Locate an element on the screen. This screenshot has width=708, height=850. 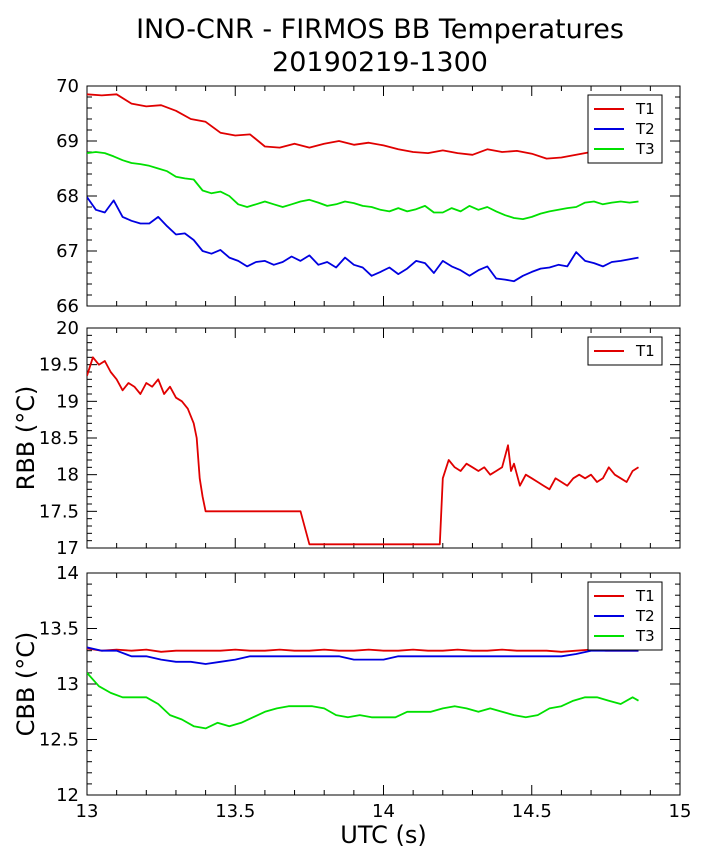
y-tick-label: 19.5 is located at coordinates (59, 365).